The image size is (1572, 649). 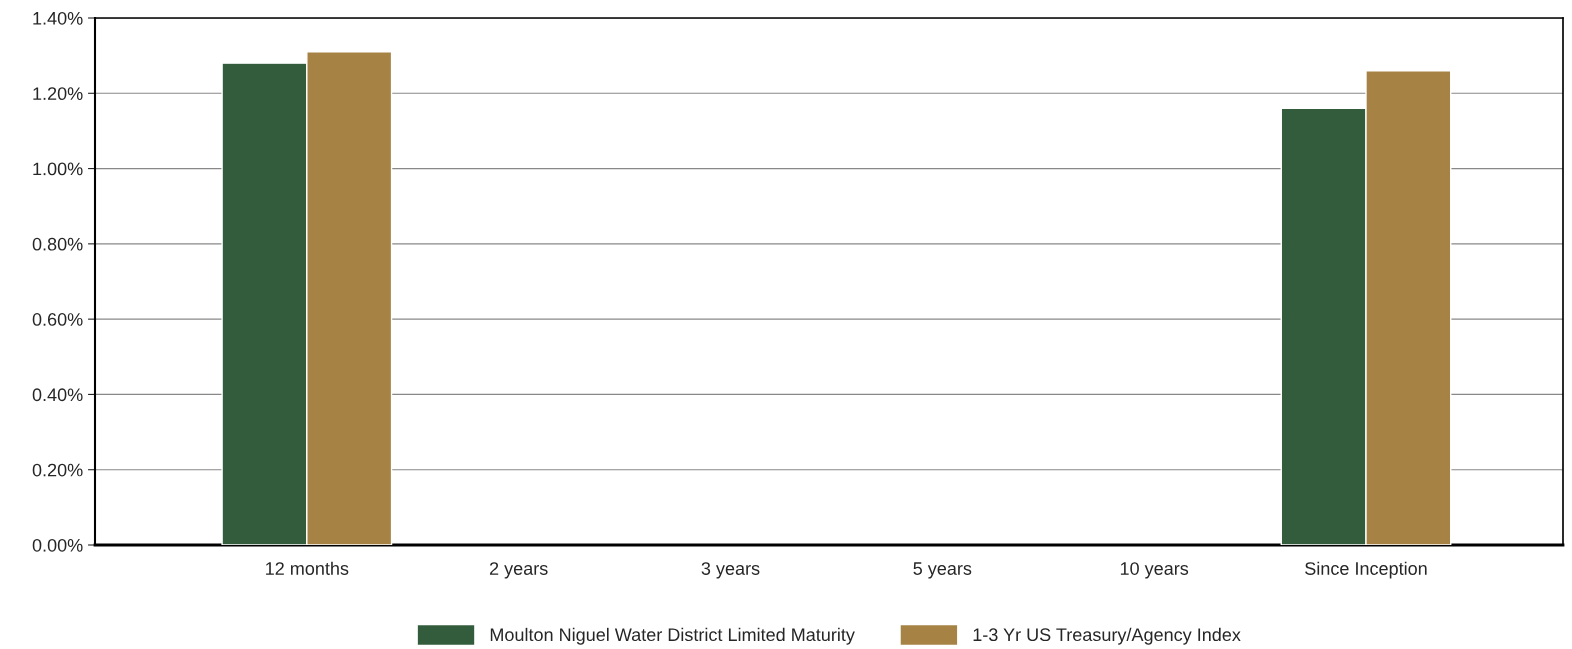 What do you see at coordinates (942, 570) in the screenshot?
I see `x-tick-label: 5 years` at bounding box center [942, 570].